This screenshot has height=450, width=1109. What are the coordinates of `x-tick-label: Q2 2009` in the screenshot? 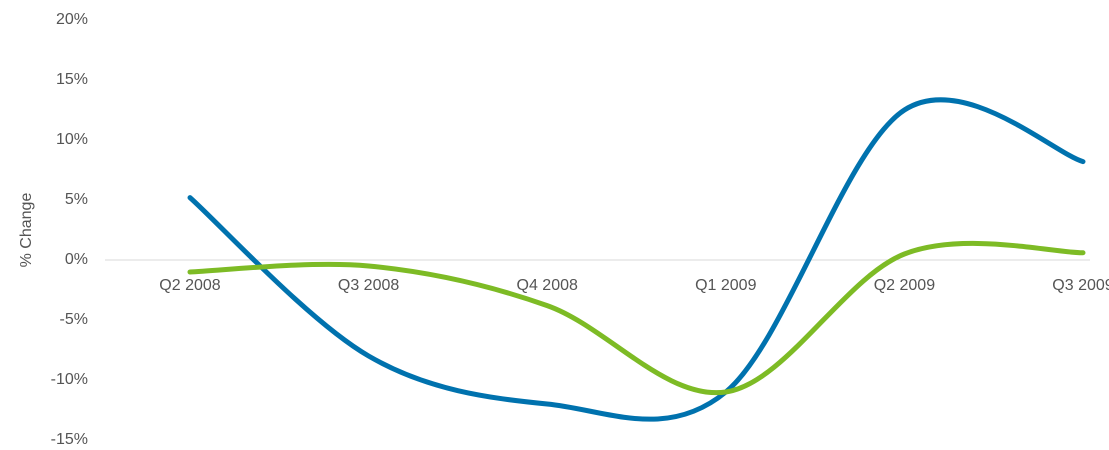 It's located at (904, 285).